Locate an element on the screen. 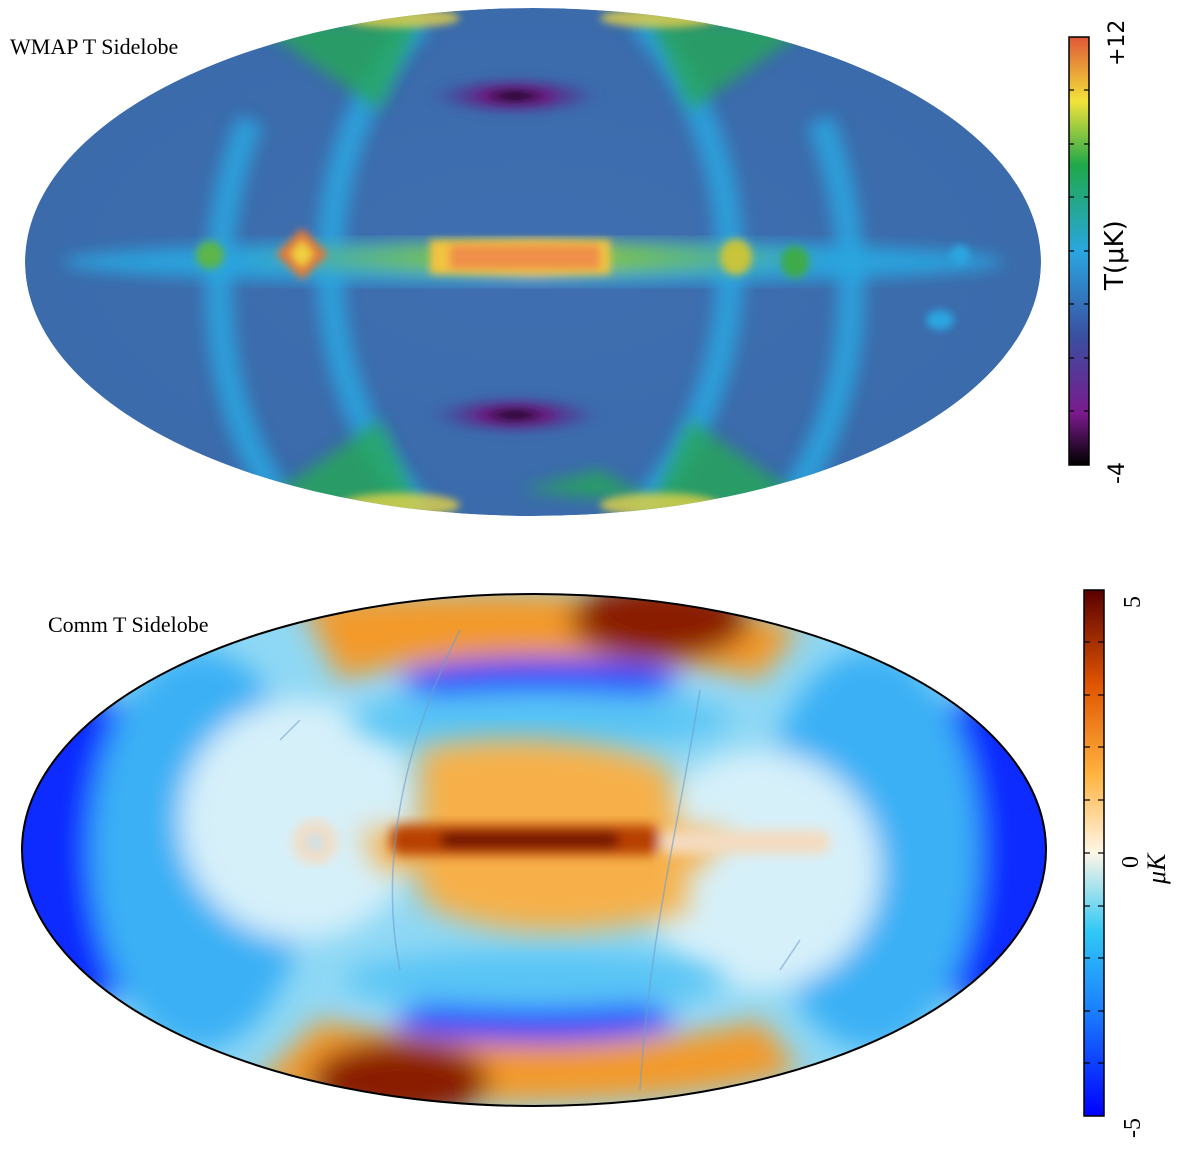 The image size is (1200, 1150). comm-colorbar-max-label: 5 is located at coordinates (1133, 602).